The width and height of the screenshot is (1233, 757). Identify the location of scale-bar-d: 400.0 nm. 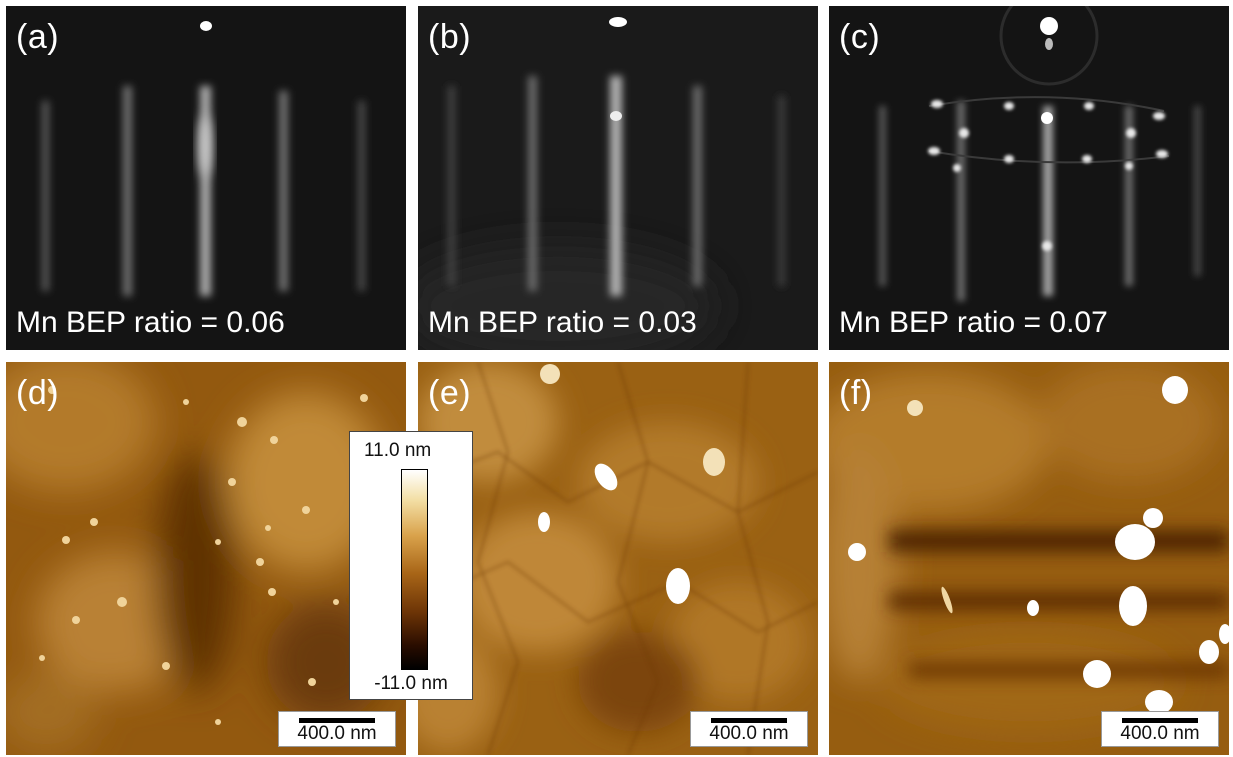
(337, 729).